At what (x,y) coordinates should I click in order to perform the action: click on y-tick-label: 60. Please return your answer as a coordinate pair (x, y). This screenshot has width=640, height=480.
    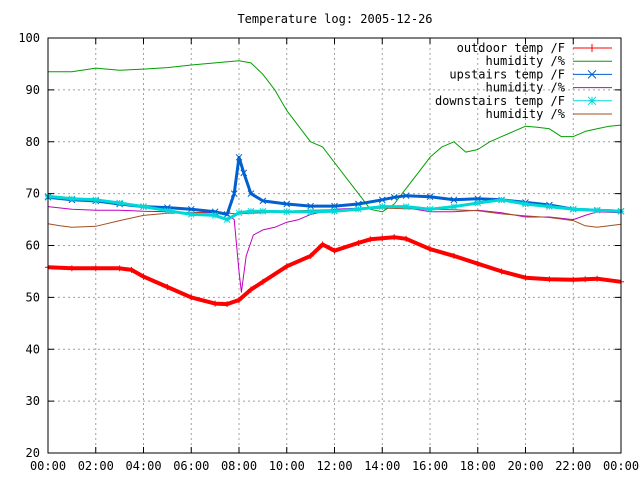
    Looking at the image, I should click on (33, 246).